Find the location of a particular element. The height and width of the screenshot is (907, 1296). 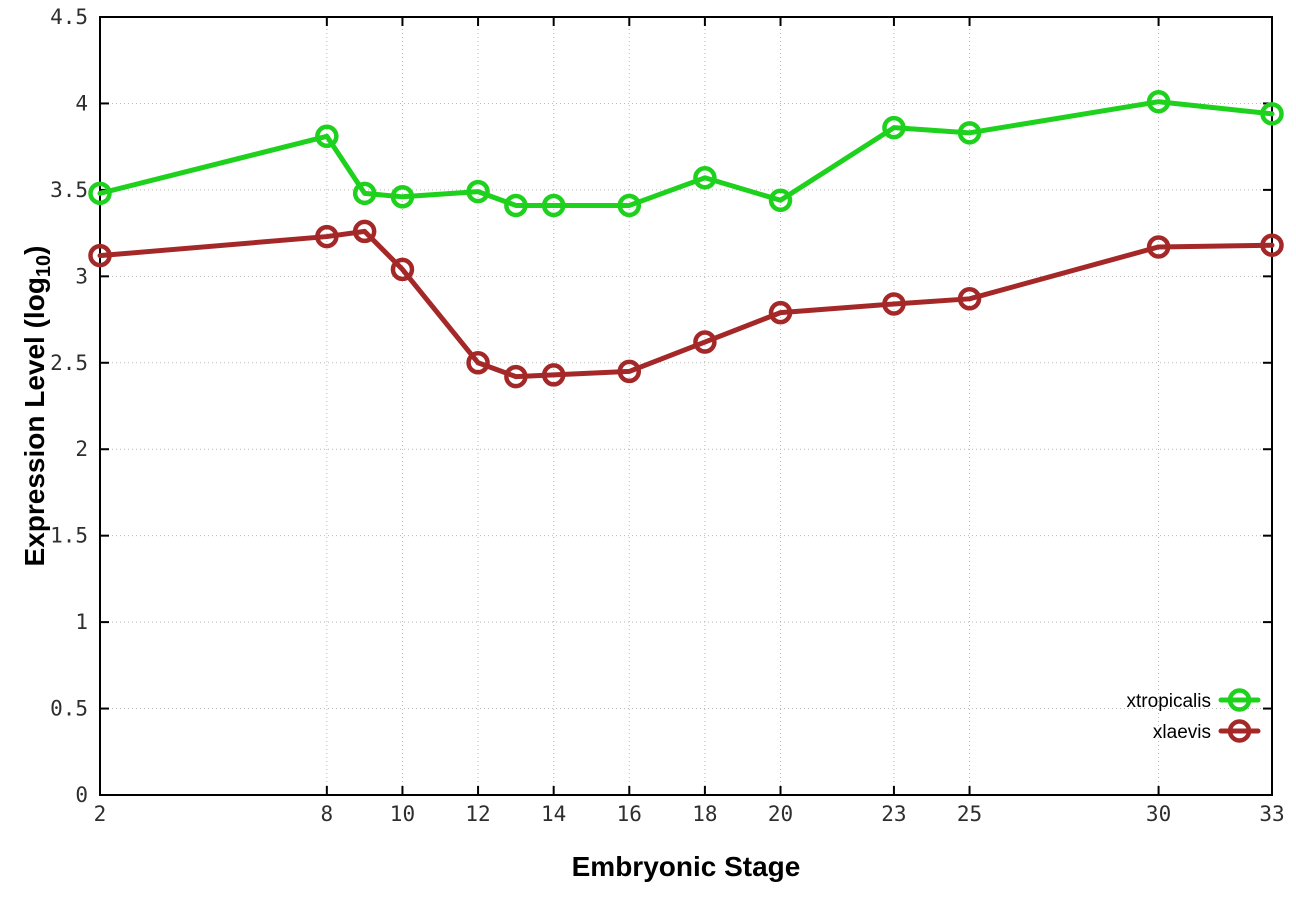

x-tick-label: 18 is located at coordinates (704, 814).